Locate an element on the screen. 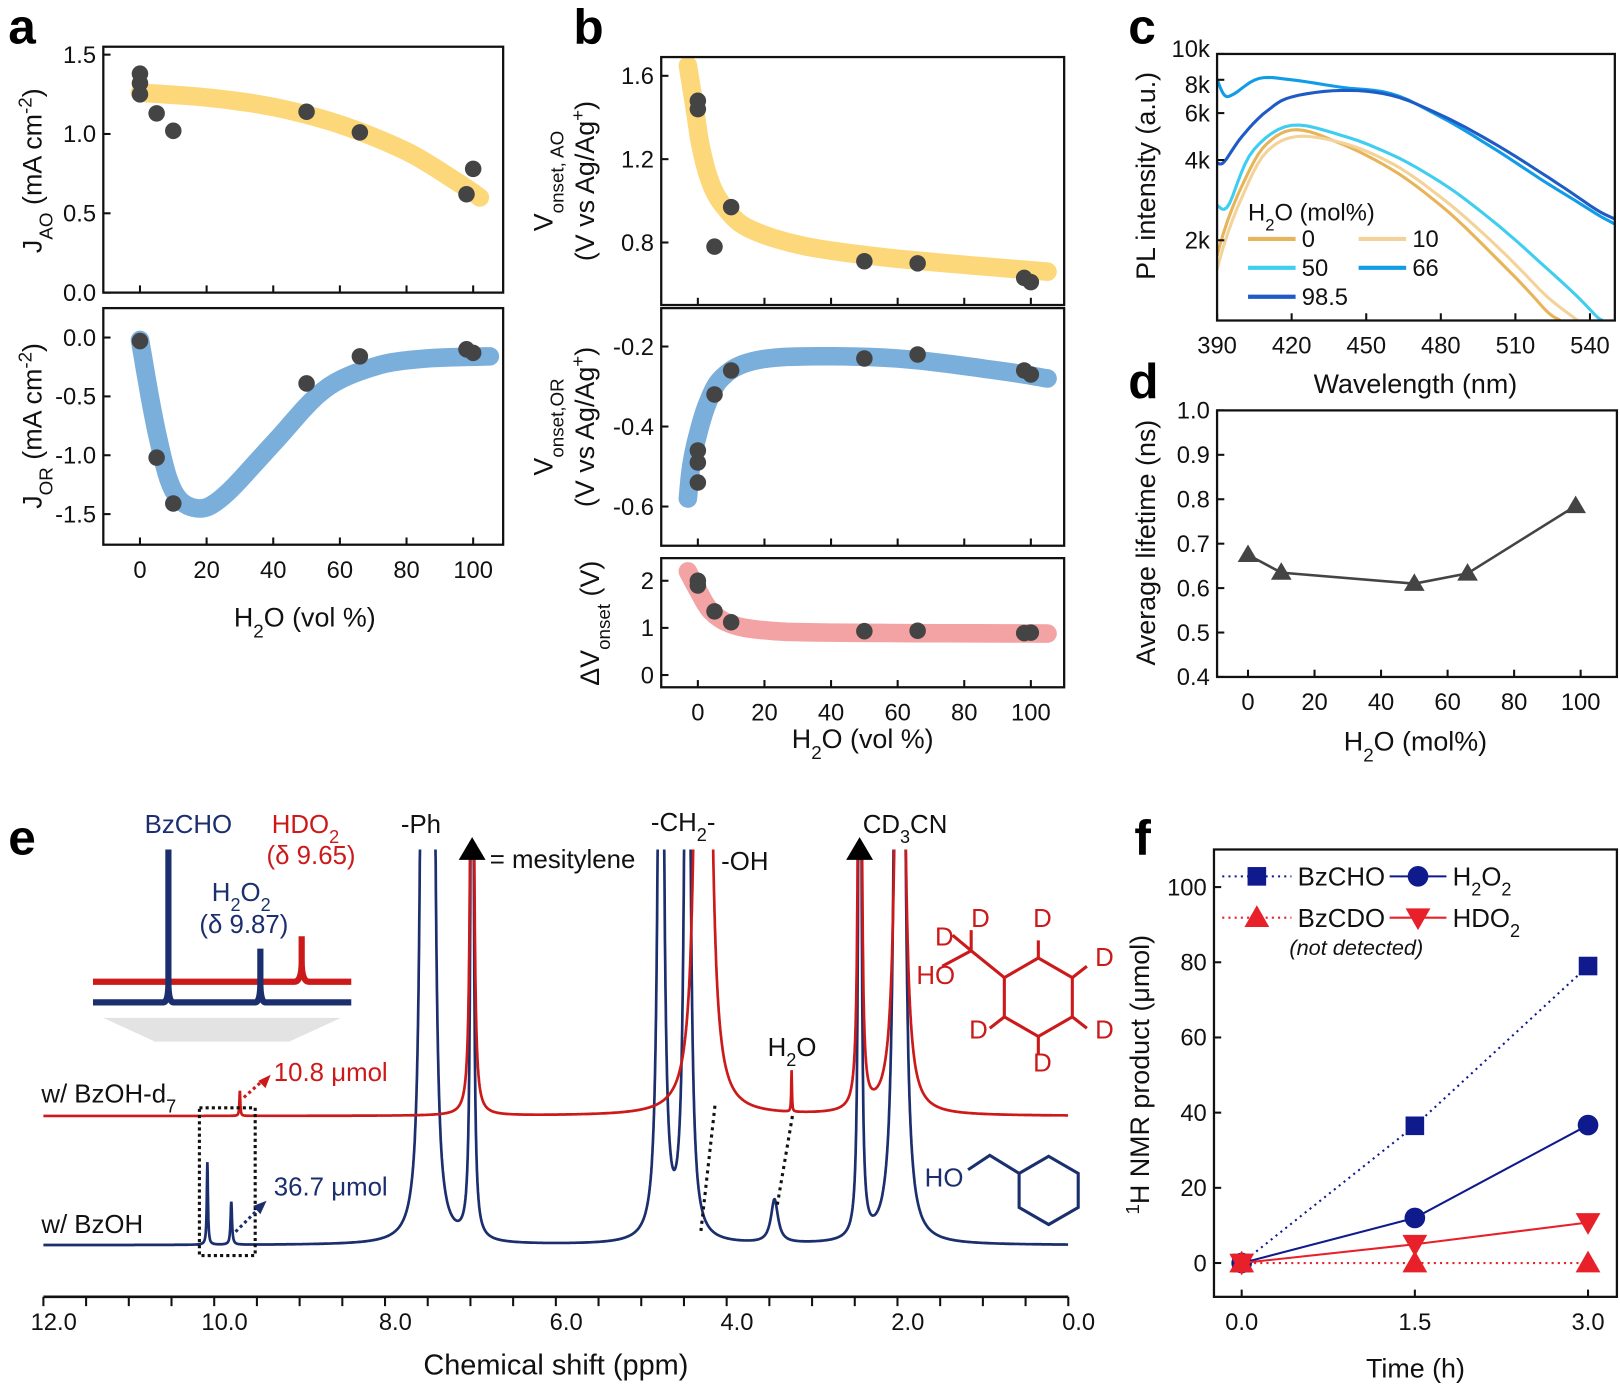  c-xtick-label: 390 is located at coordinates (1217, 346).